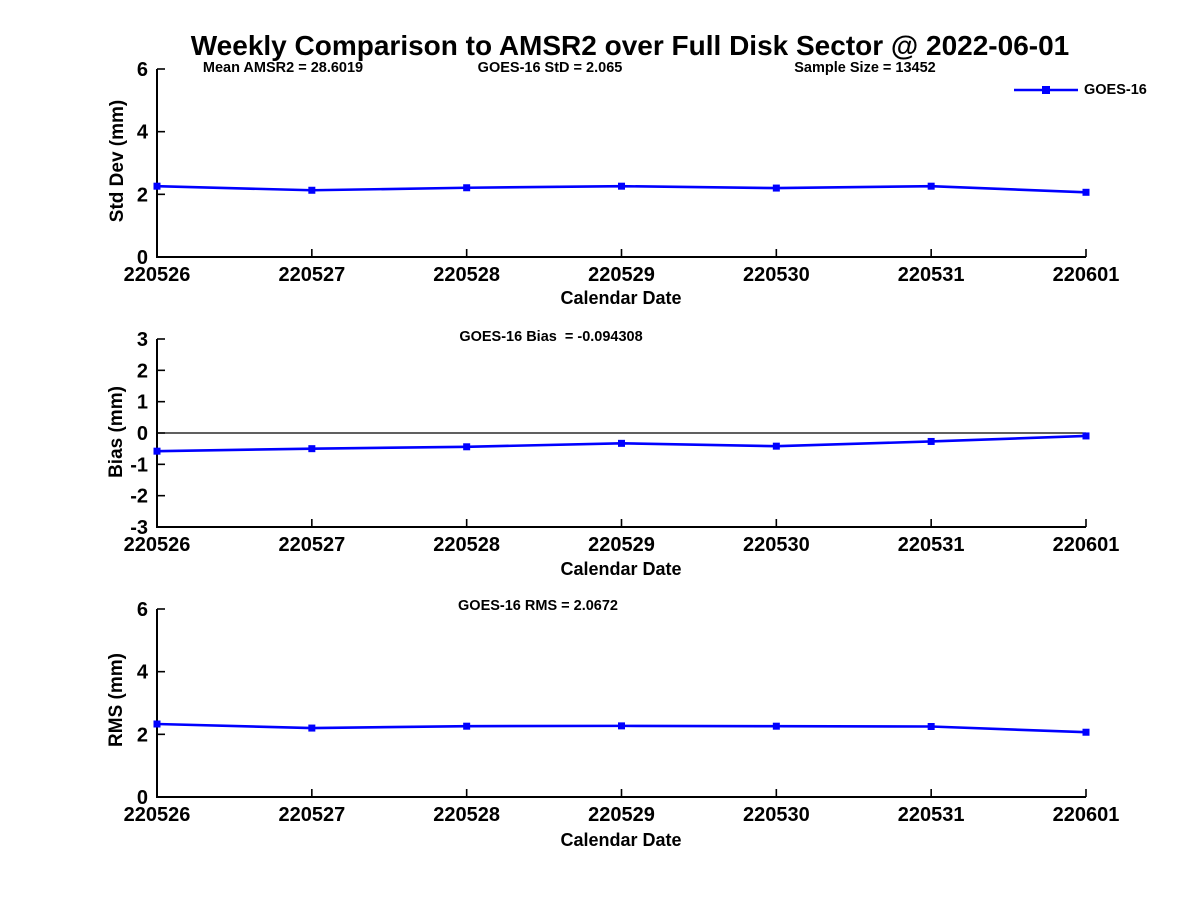 Image resolution: width=1200 pixels, height=900 pixels. What do you see at coordinates (550, 68) in the screenshot?
I see `annotation-goes16-std: GOES-16 StD = 2.065` at bounding box center [550, 68].